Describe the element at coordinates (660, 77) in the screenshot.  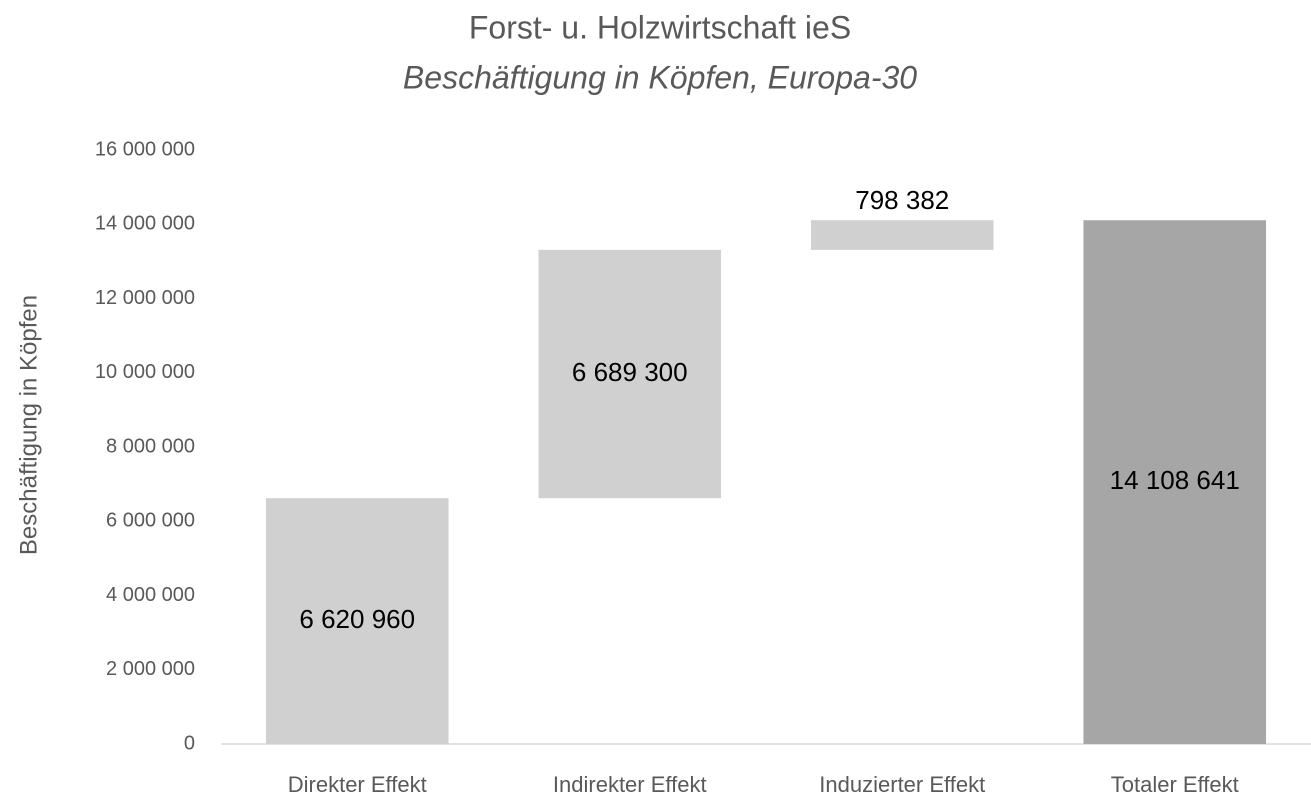
I see `chart-subtitle: Beschäftigung in Köpfen, Europa-30` at that location.